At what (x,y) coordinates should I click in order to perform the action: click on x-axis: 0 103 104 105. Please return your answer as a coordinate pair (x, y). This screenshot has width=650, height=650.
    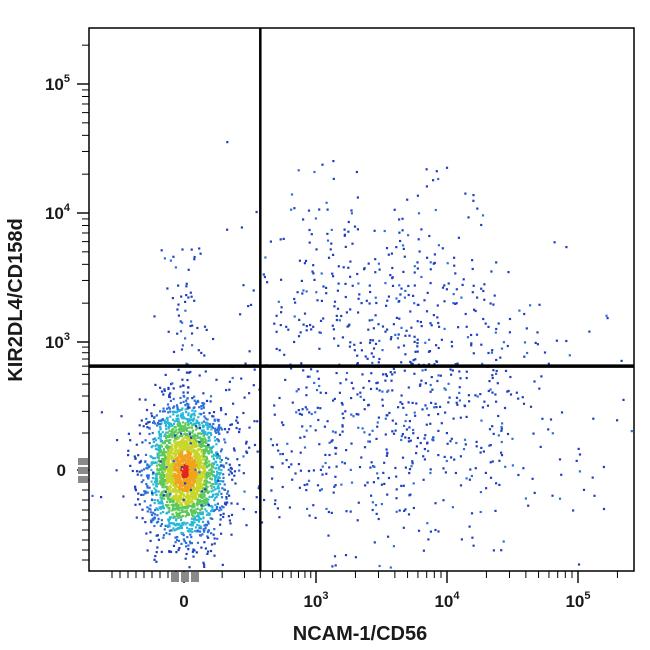
    Looking at the image, I should click on (364, 591).